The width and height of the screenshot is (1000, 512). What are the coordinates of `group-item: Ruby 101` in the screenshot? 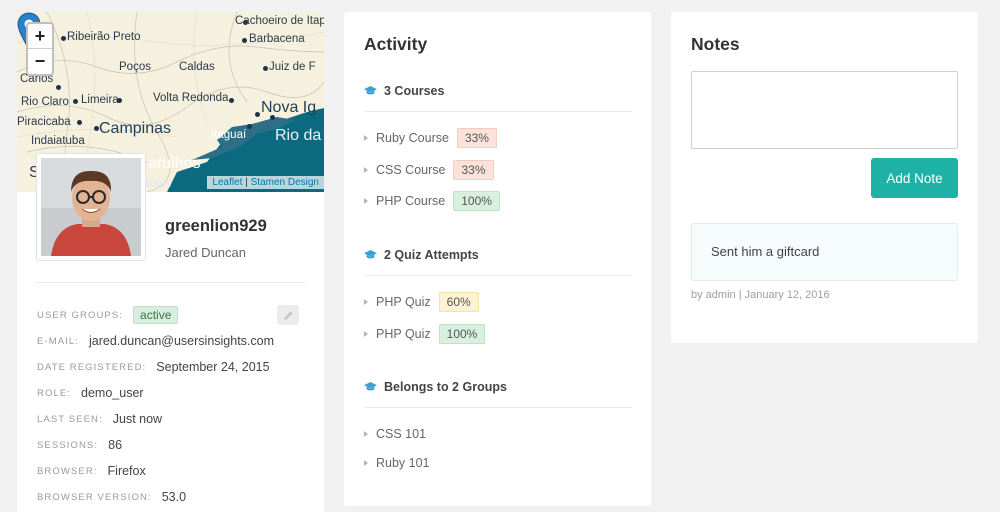 It's located at (397, 463).